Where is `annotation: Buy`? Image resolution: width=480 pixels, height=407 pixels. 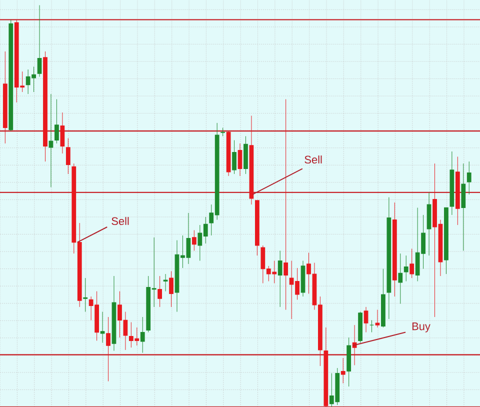
annotation: Buy is located at coordinates (421, 327).